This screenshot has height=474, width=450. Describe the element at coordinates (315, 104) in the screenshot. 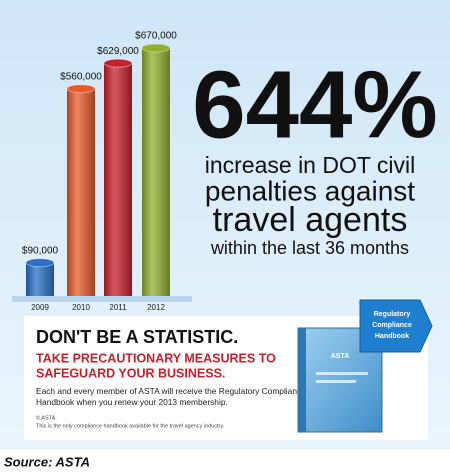

I see `headline-number: 644%` at that location.